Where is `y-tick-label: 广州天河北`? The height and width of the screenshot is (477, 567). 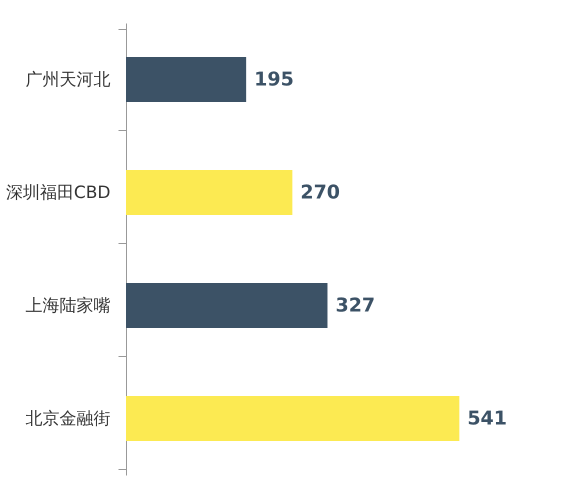
y-tick-label: 广州天河北 is located at coordinates (68, 80).